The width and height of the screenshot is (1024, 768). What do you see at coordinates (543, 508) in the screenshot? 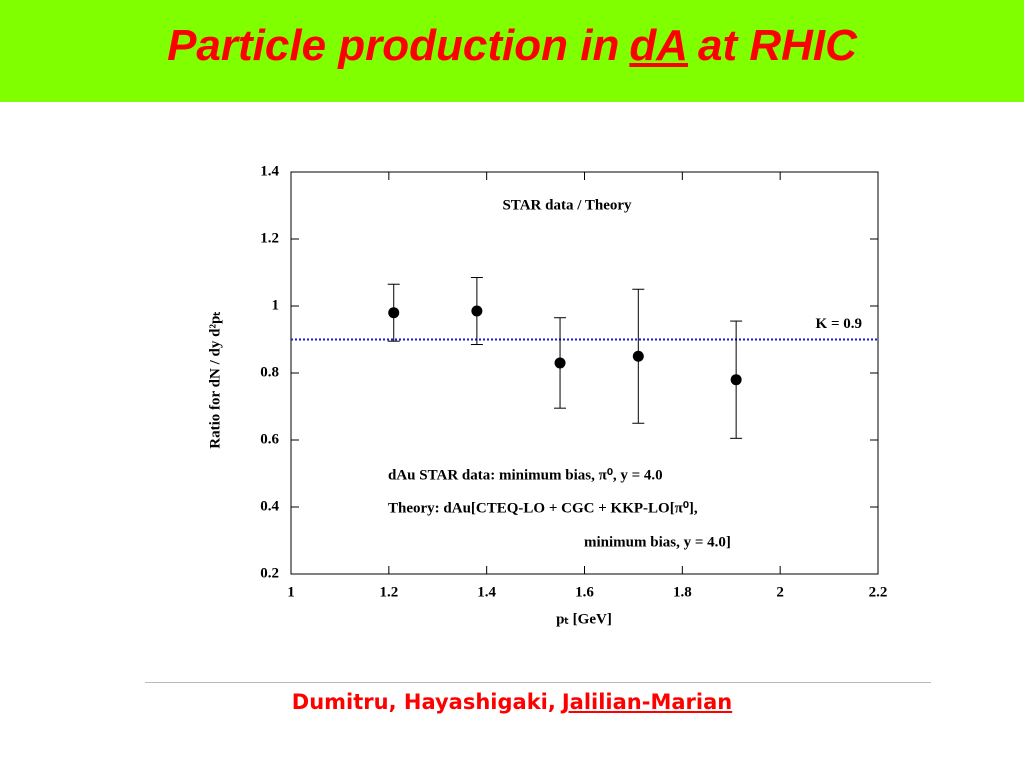
I see `annotation: Theory: dAu[CTEQ-LO + CGC + KKP-LO[π⁰],` at bounding box center [543, 508].